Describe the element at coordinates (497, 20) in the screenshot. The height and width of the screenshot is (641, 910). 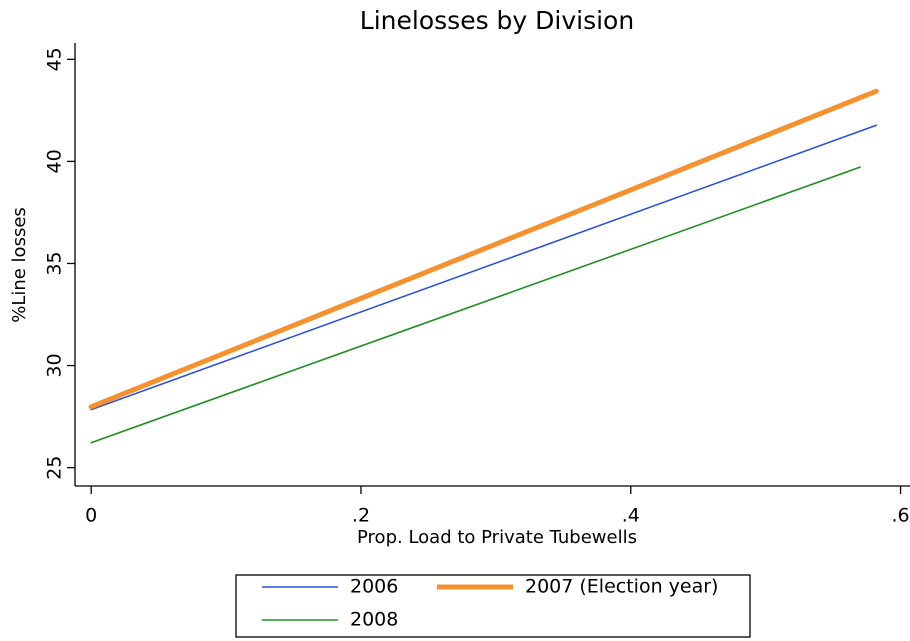
I see `chart-title: Linelosses by Division` at that location.